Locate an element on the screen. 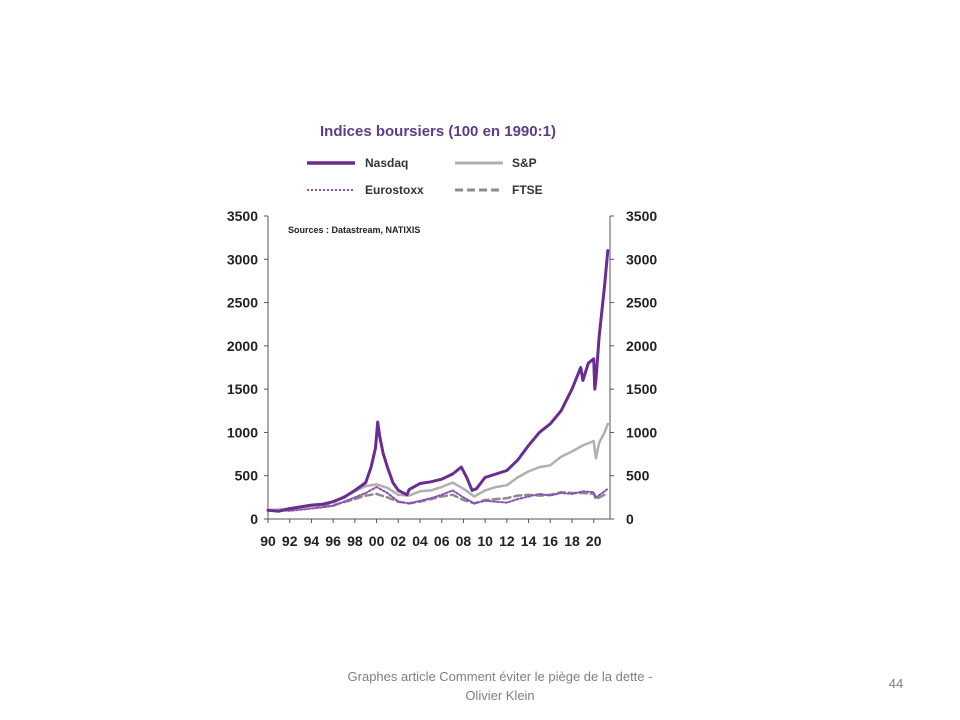 This screenshot has height=720, width=960. legend-label-nasdaq: Nasdaq is located at coordinates (386, 163).